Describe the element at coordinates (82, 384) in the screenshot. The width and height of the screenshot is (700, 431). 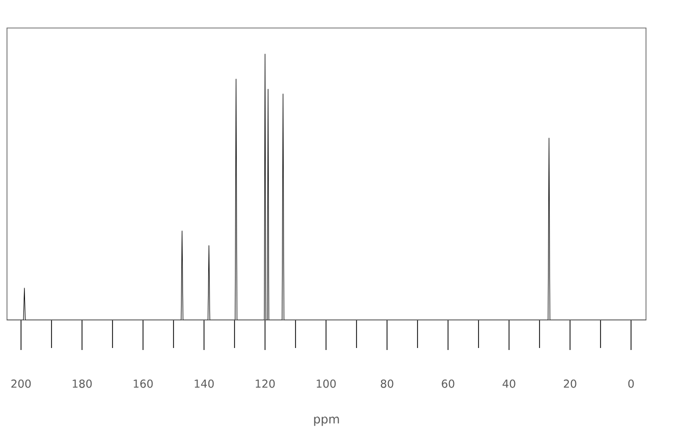
I see `x-tick-label: 180` at that location.